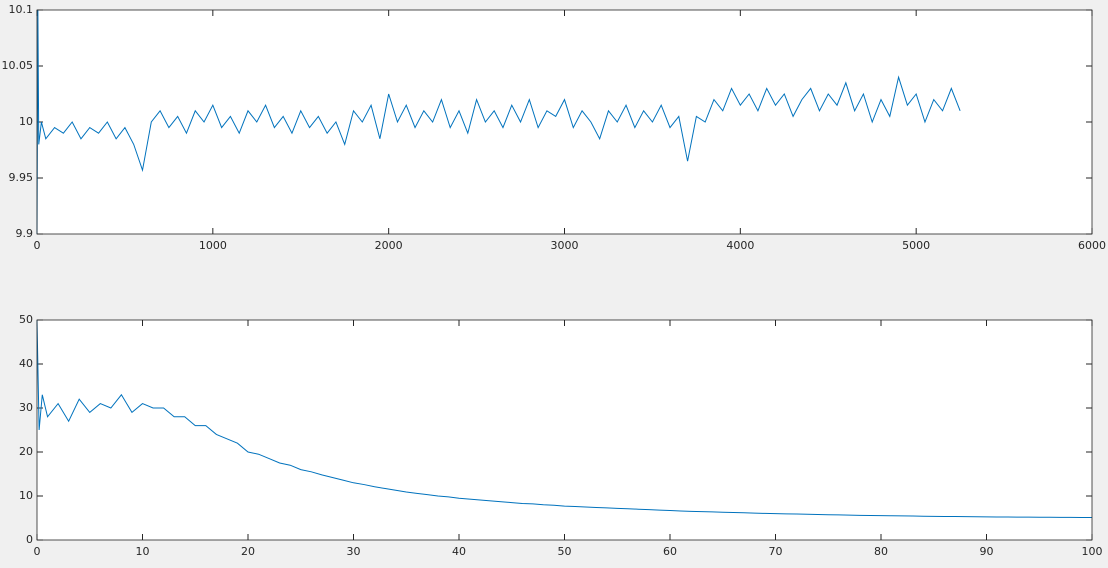 This screenshot has width=1108, height=568. Describe the element at coordinates (213, 245) in the screenshot. I see `x-tick-label: 1000` at that location.